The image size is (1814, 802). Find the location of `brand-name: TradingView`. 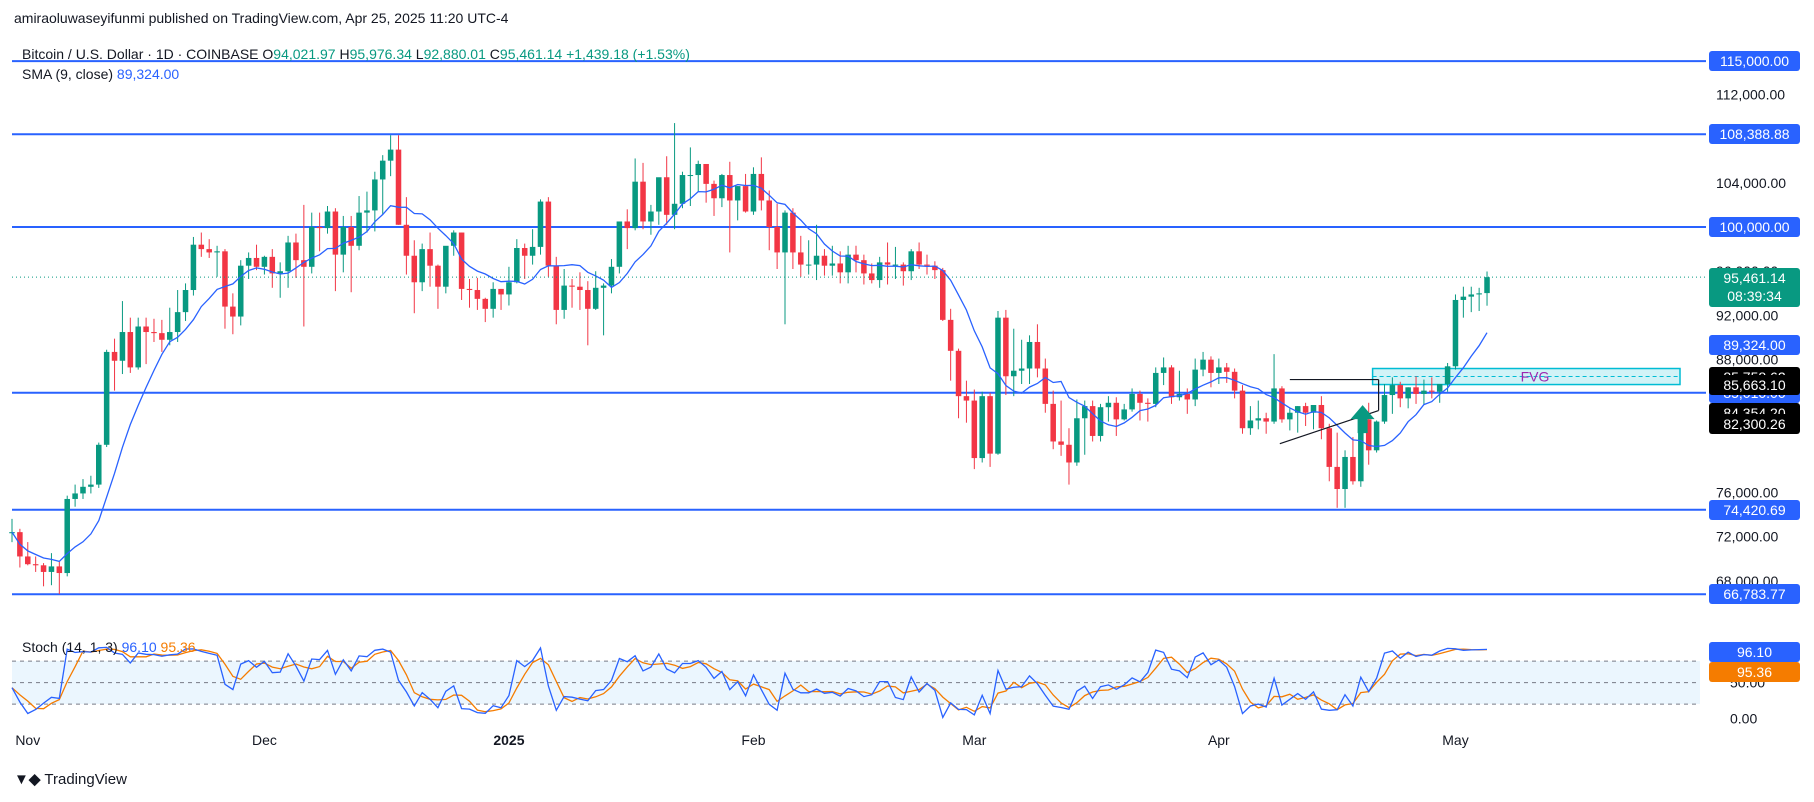

brand-name: TradingView is located at coordinates (85, 779).